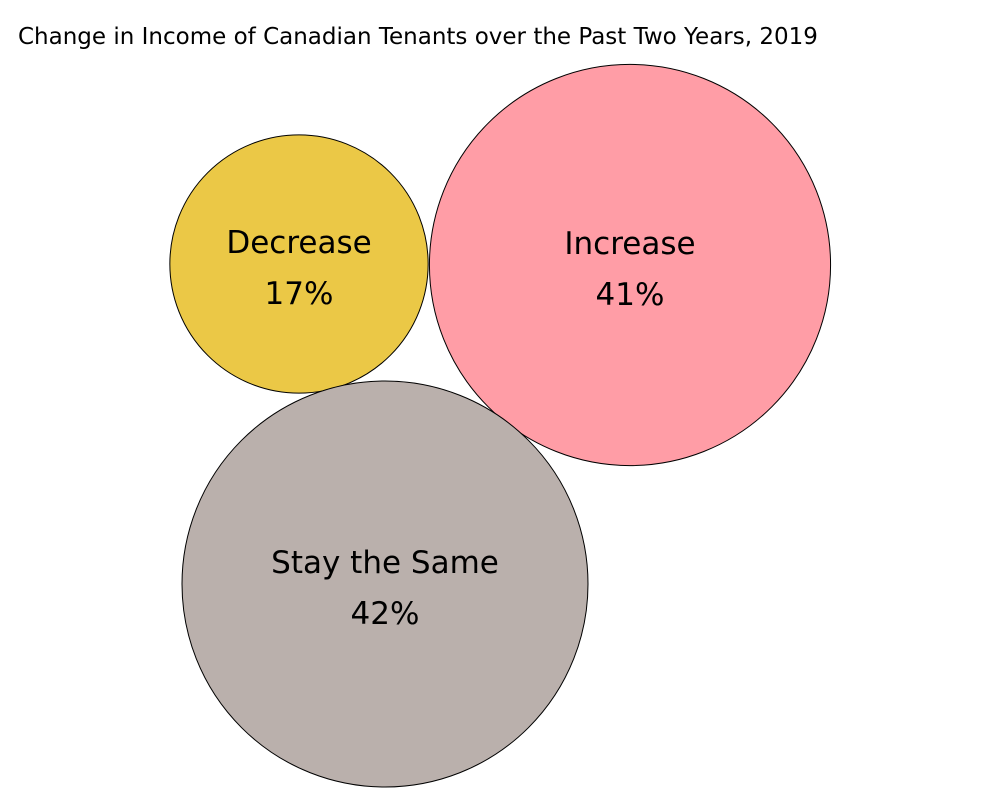 This screenshot has height=800, width=1000. Describe the element at coordinates (299, 264) in the screenshot. I see `bubble-decrease` at that location.